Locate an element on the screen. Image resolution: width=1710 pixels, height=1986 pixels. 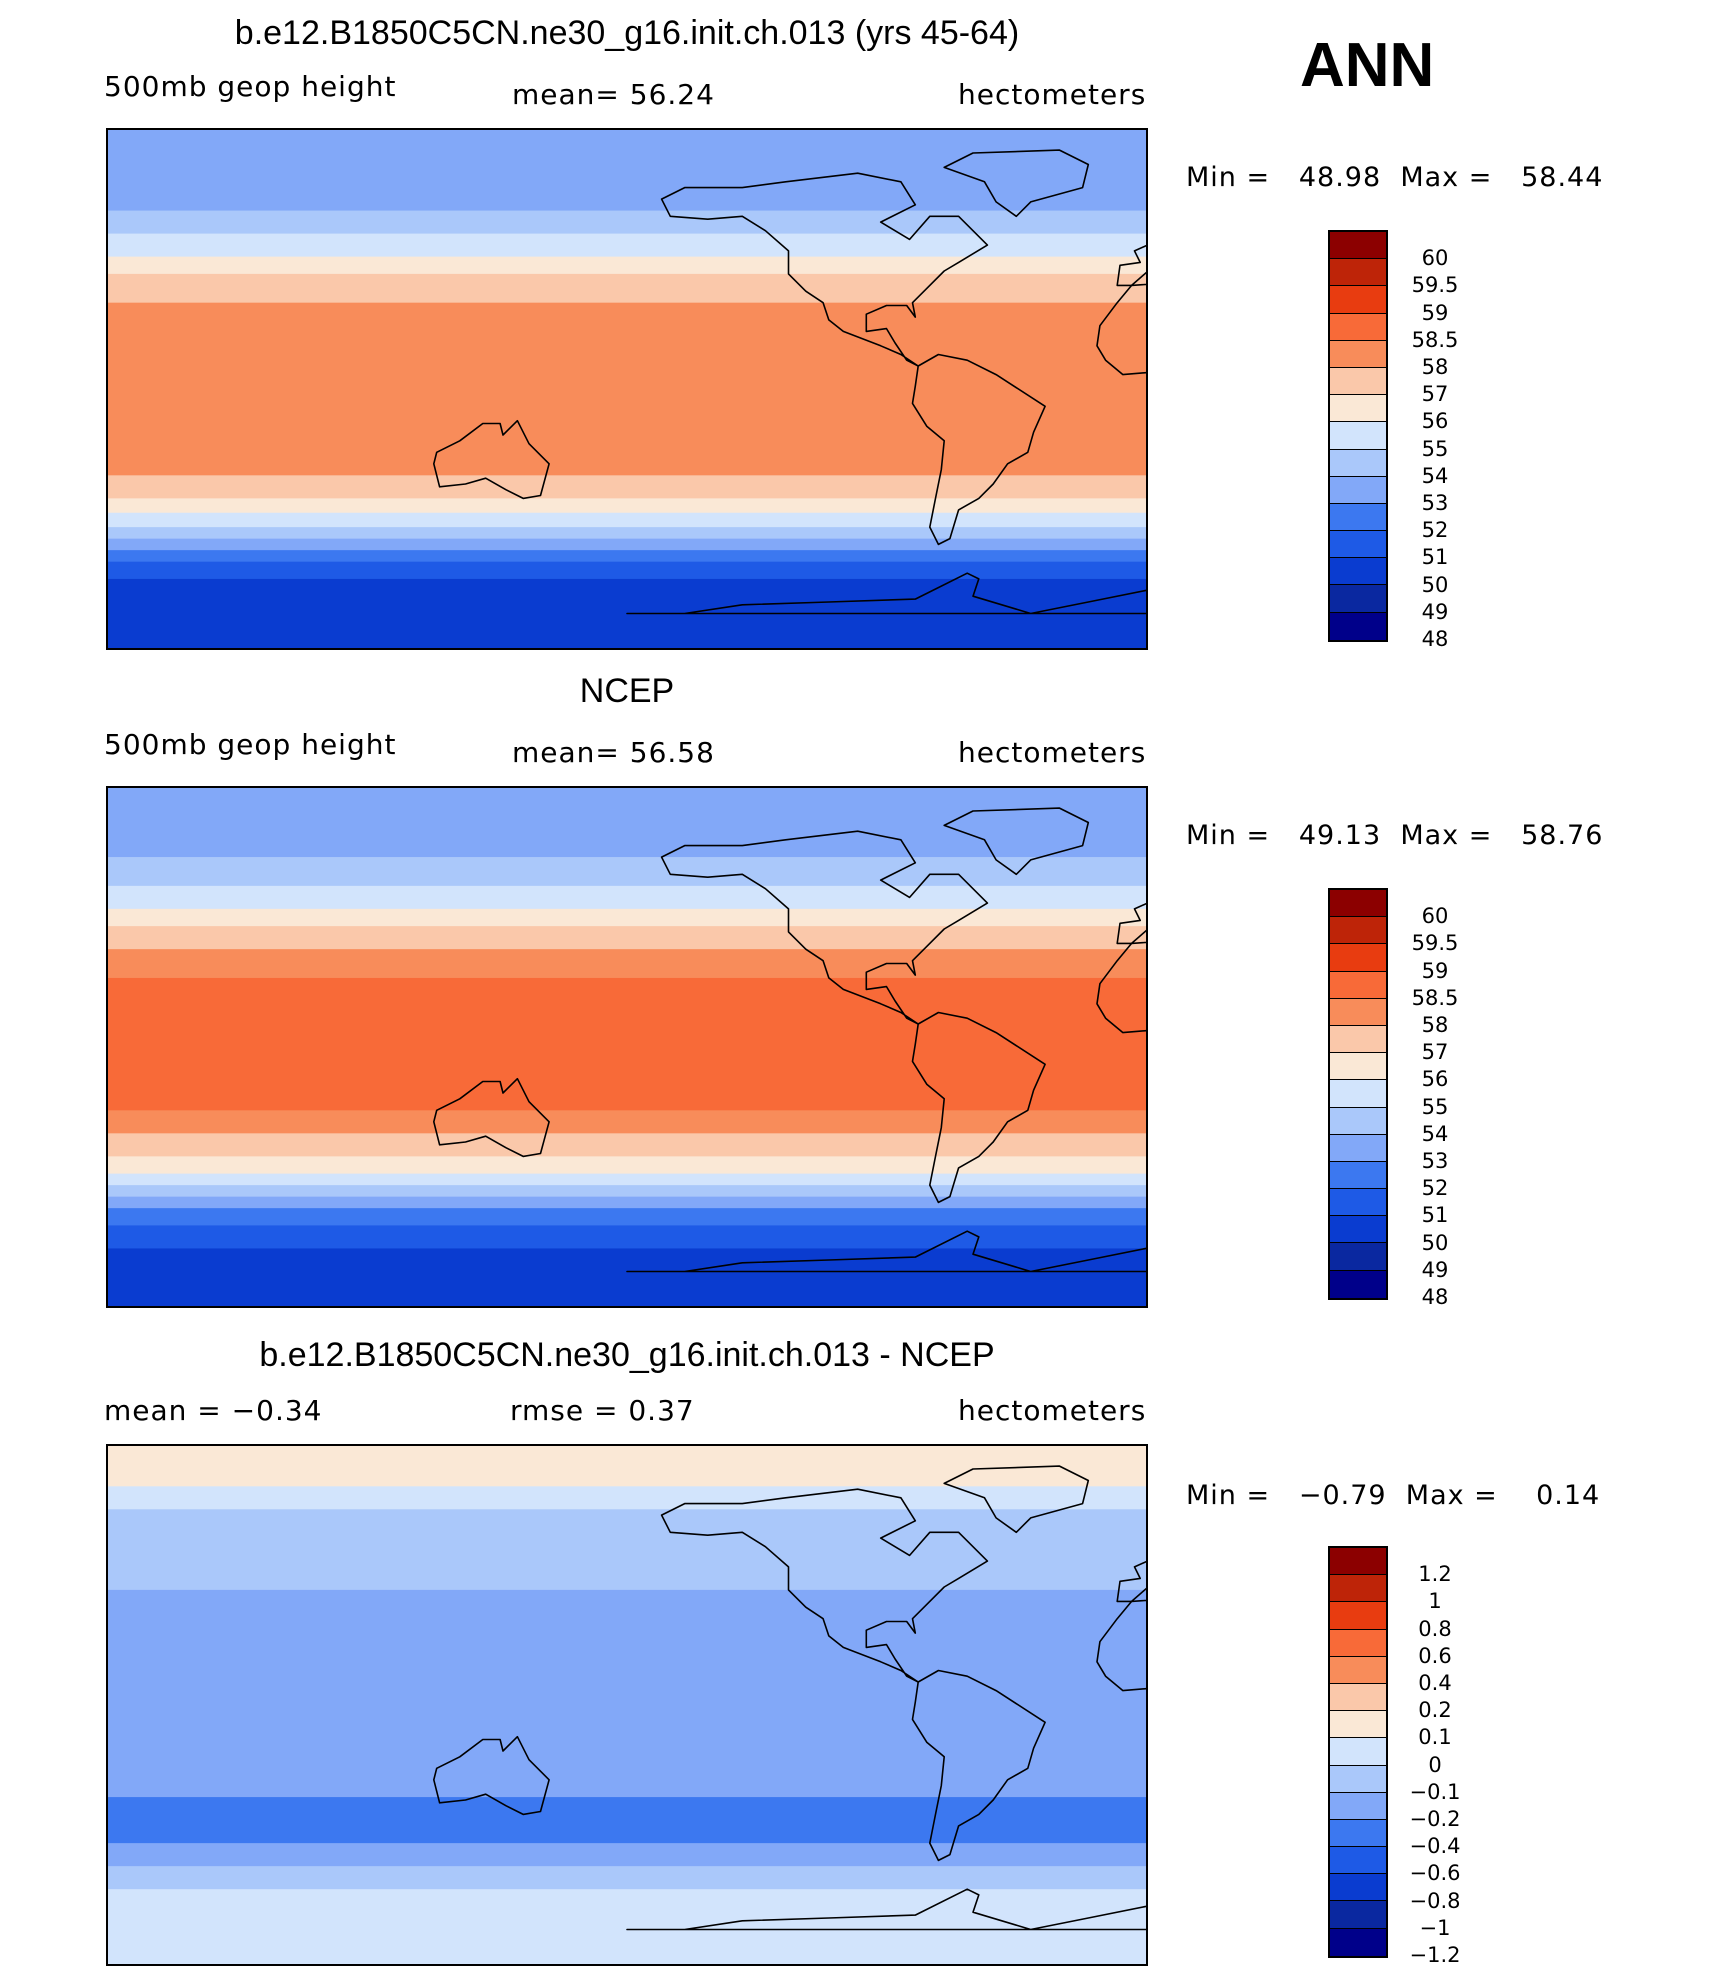
panel3-mean: mean = −0.34 is located at coordinates (213, 1410).